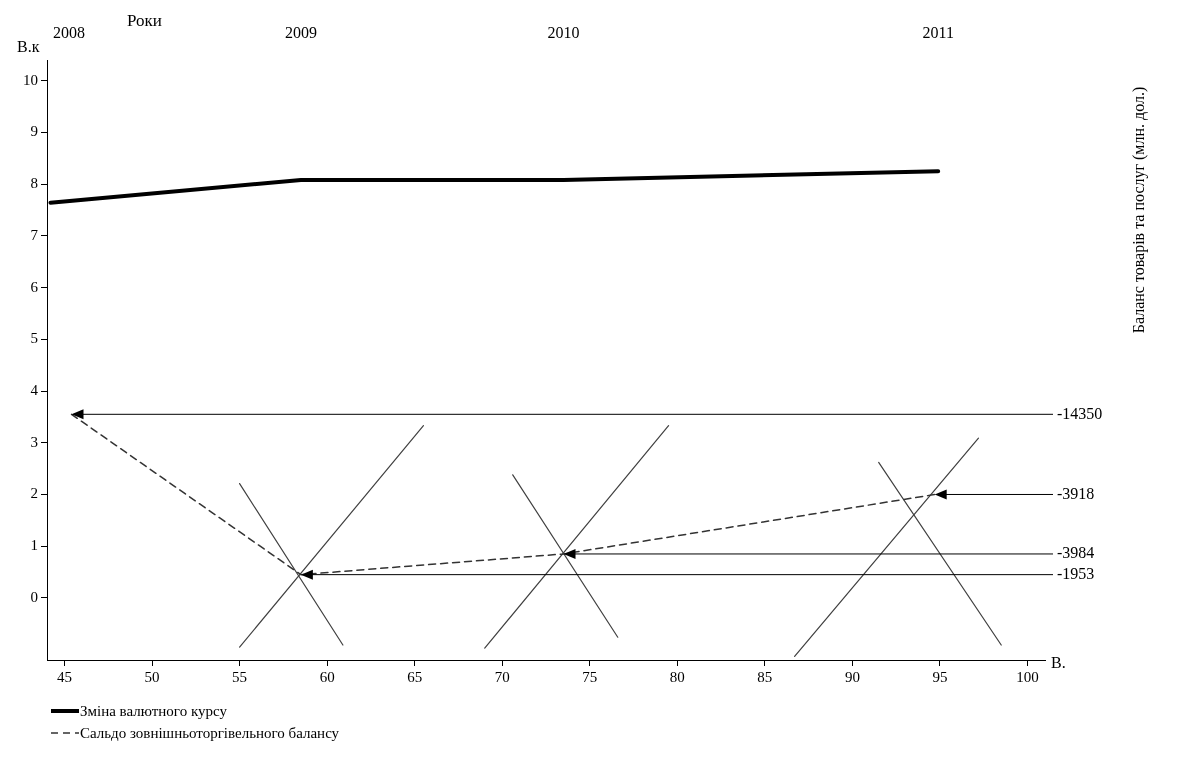 The image size is (1185, 780). I want to click on x-axis-title: В., so click(1058, 663).